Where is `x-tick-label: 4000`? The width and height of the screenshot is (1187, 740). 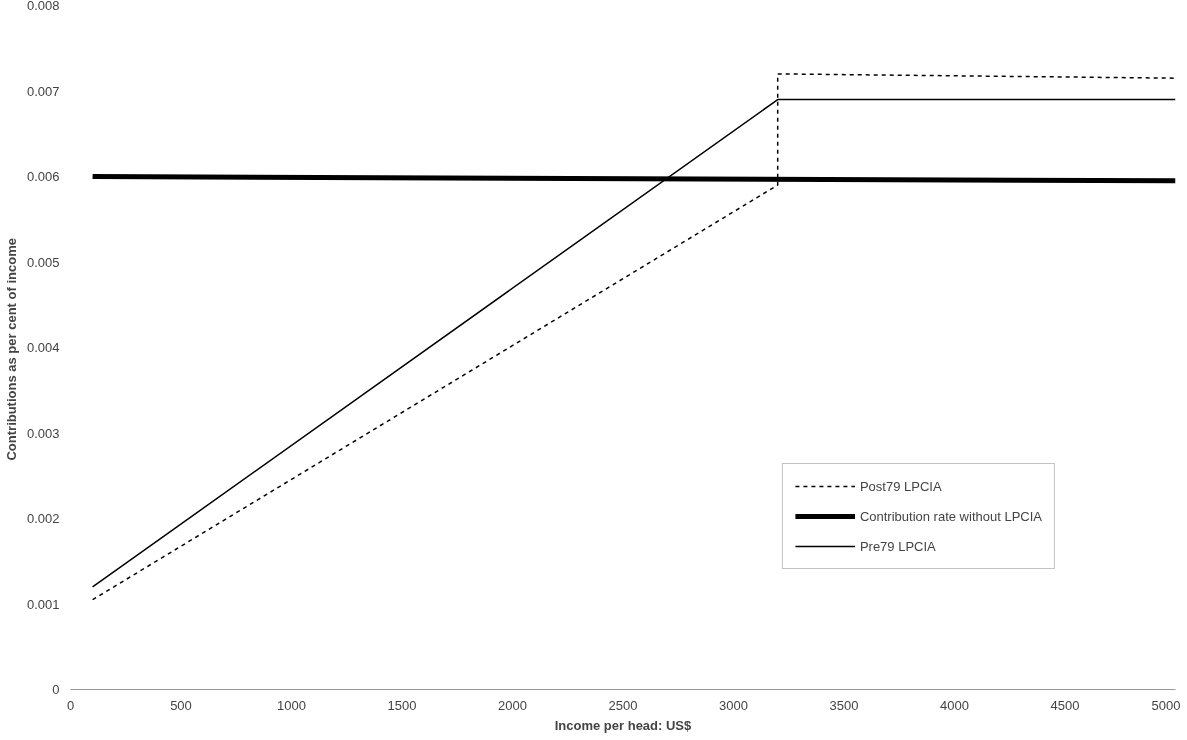
x-tick-label: 4000 is located at coordinates (954, 705).